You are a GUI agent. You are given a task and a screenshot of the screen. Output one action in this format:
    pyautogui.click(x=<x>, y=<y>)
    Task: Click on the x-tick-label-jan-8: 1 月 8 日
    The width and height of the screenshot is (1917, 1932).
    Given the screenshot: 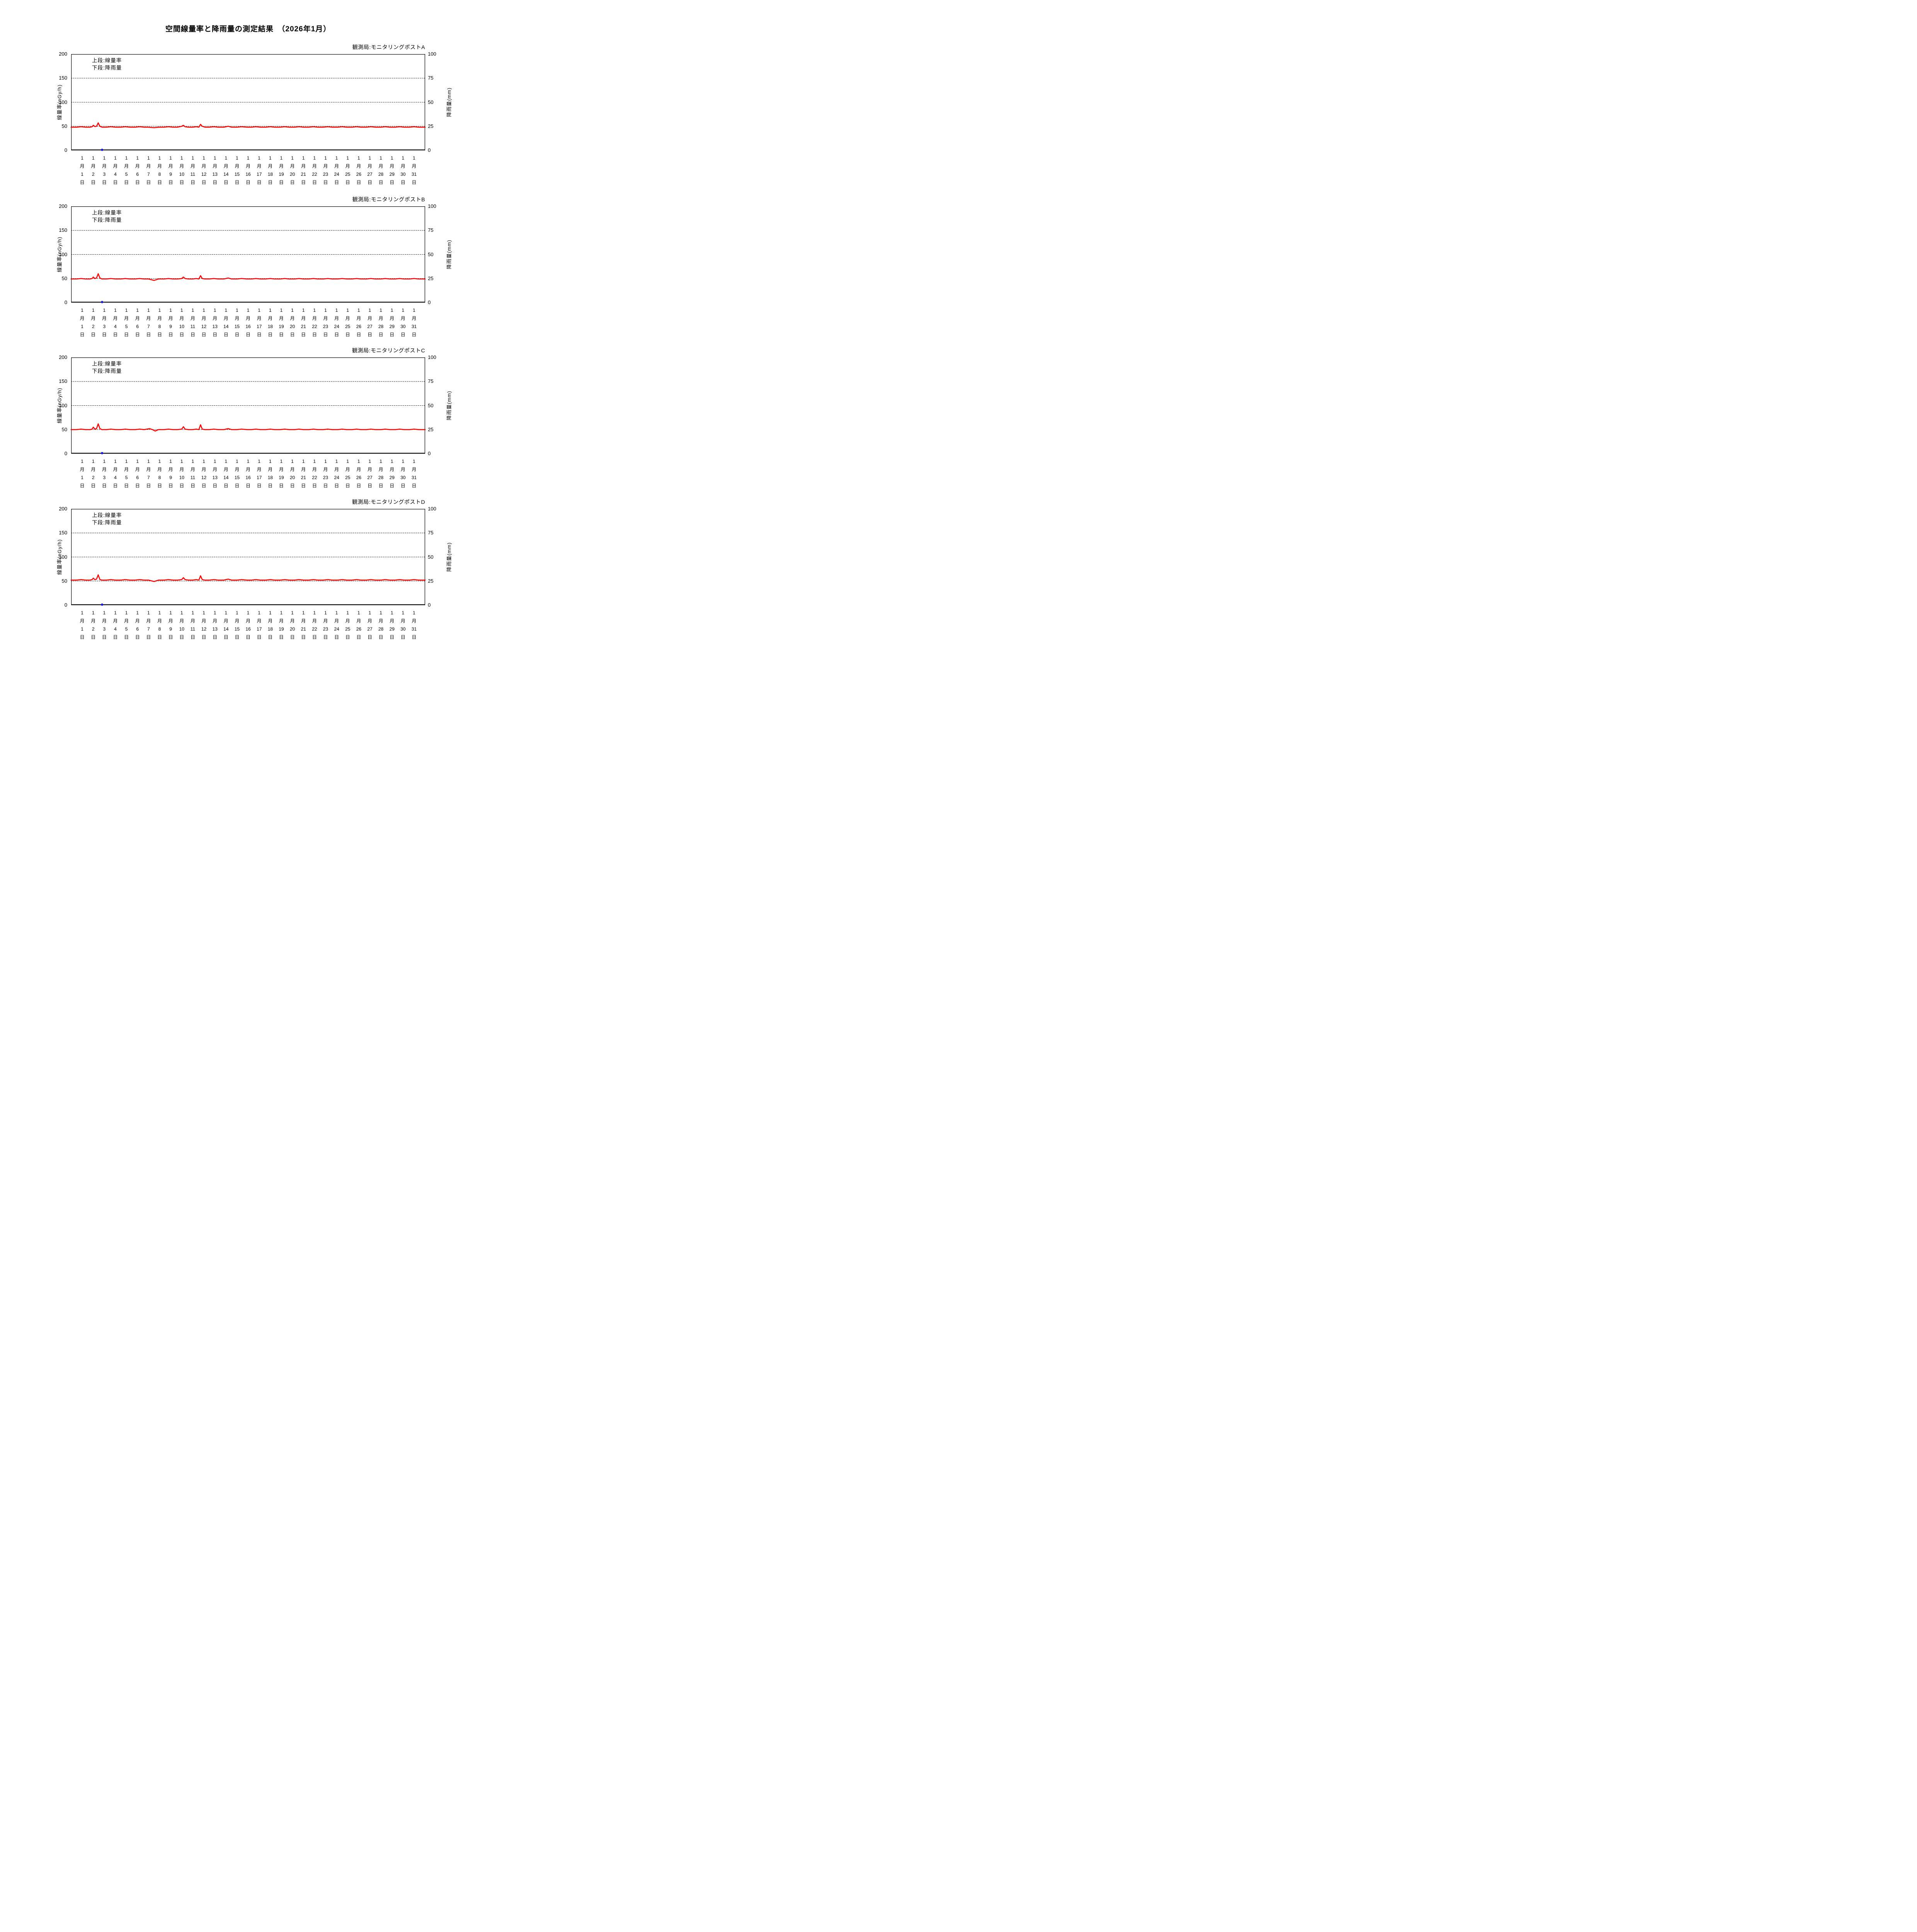 What is the action you would take?
    pyautogui.click(x=160, y=625)
    